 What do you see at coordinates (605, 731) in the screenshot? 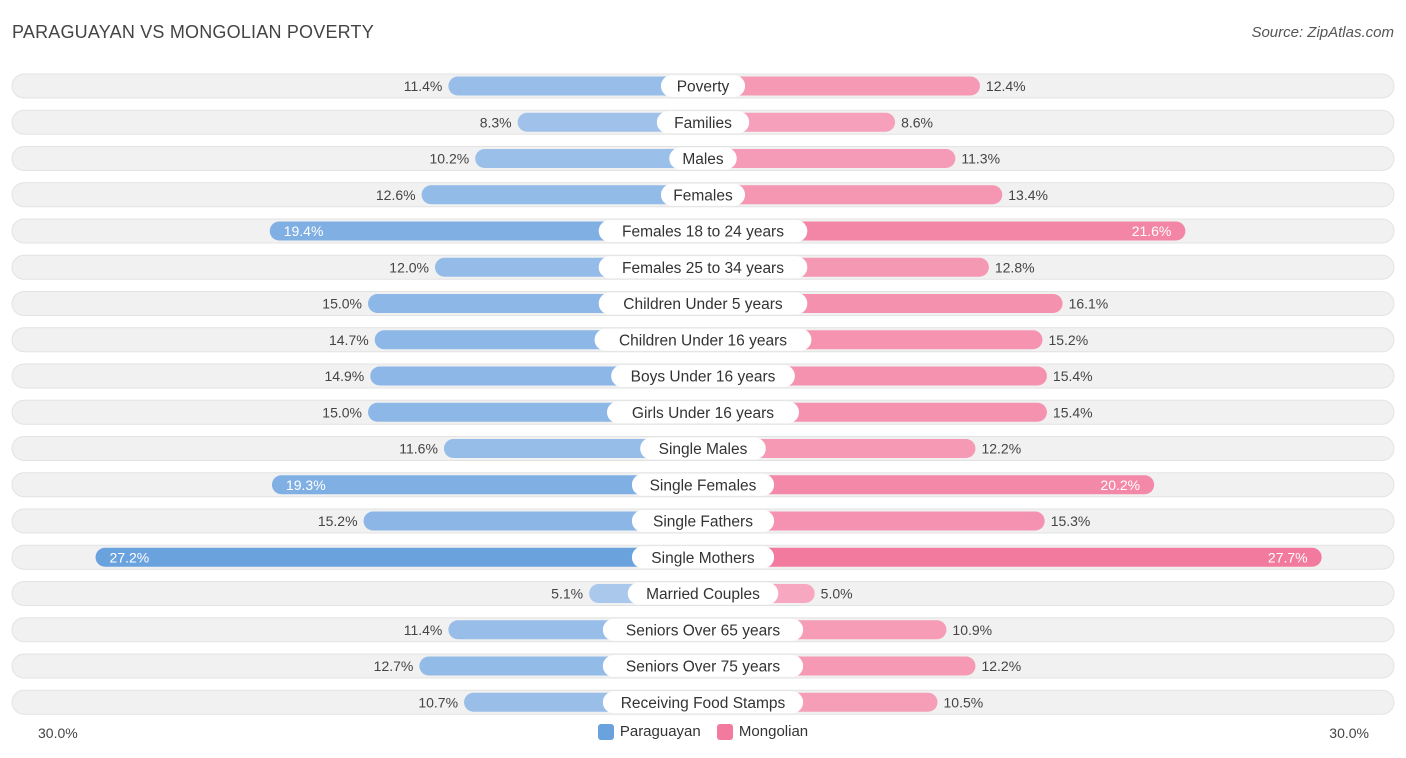
I see `legend-swatch-paraguayan` at bounding box center [605, 731].